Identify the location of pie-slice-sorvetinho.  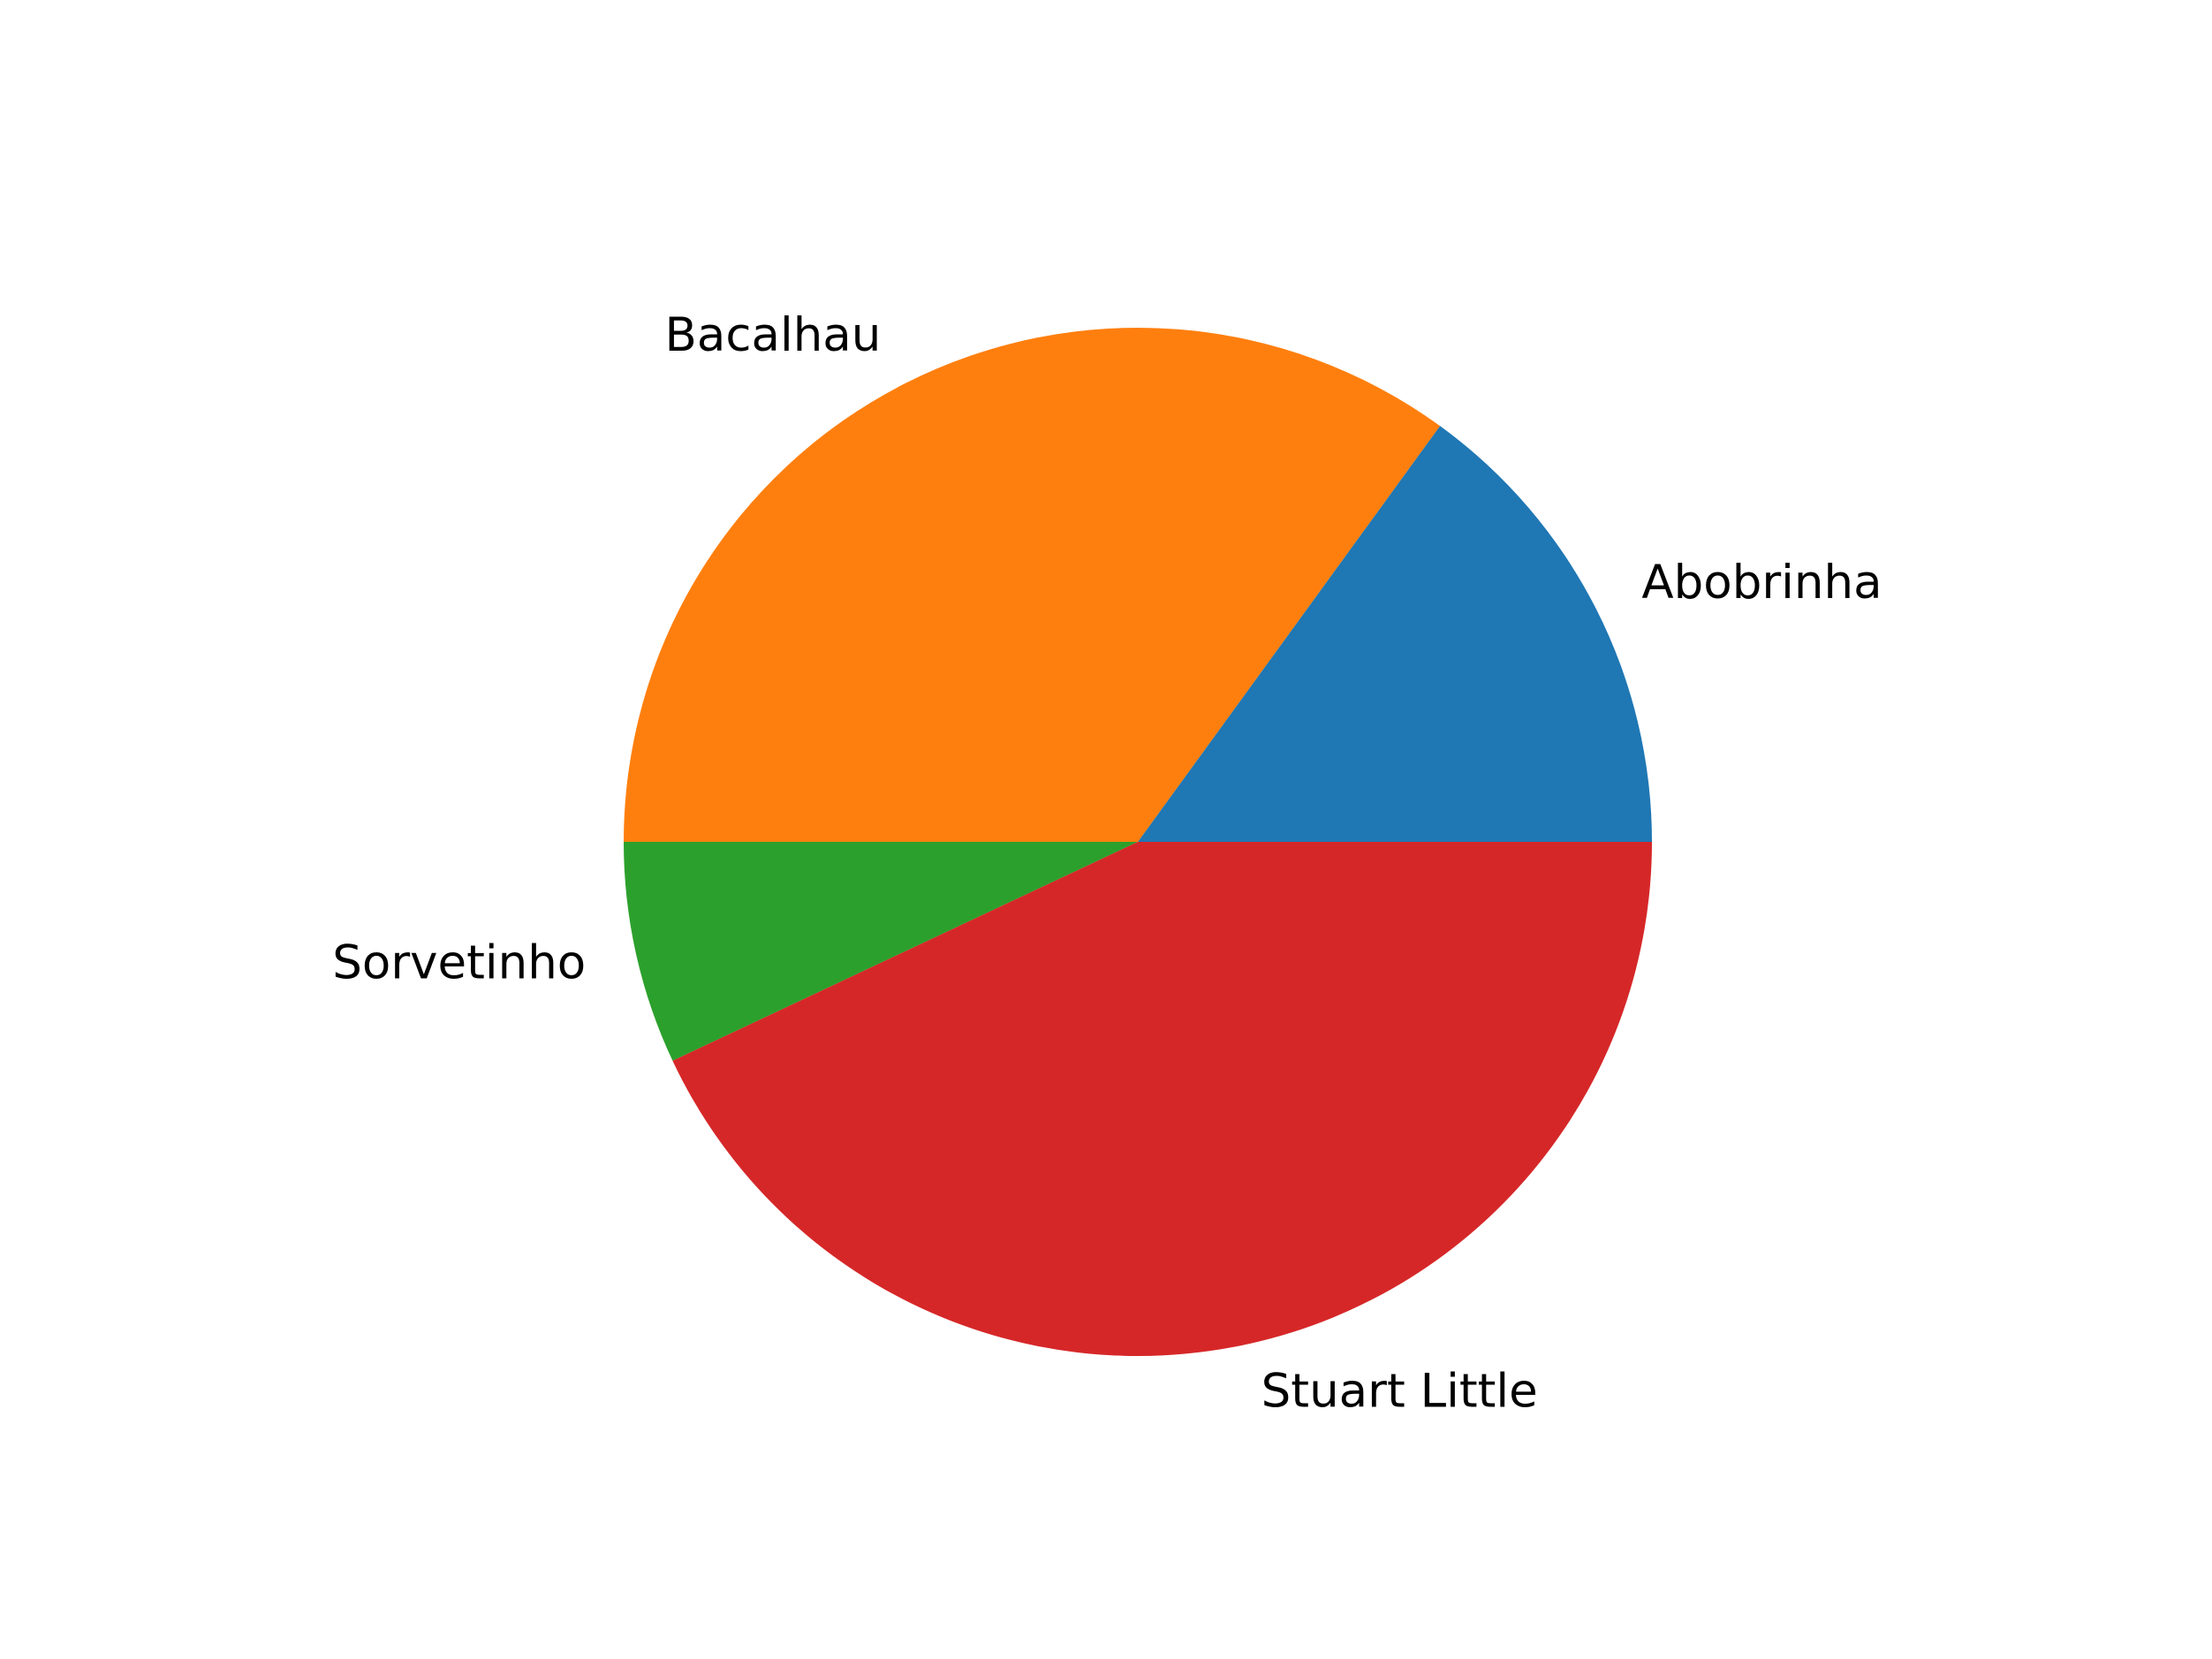
(881, 951).